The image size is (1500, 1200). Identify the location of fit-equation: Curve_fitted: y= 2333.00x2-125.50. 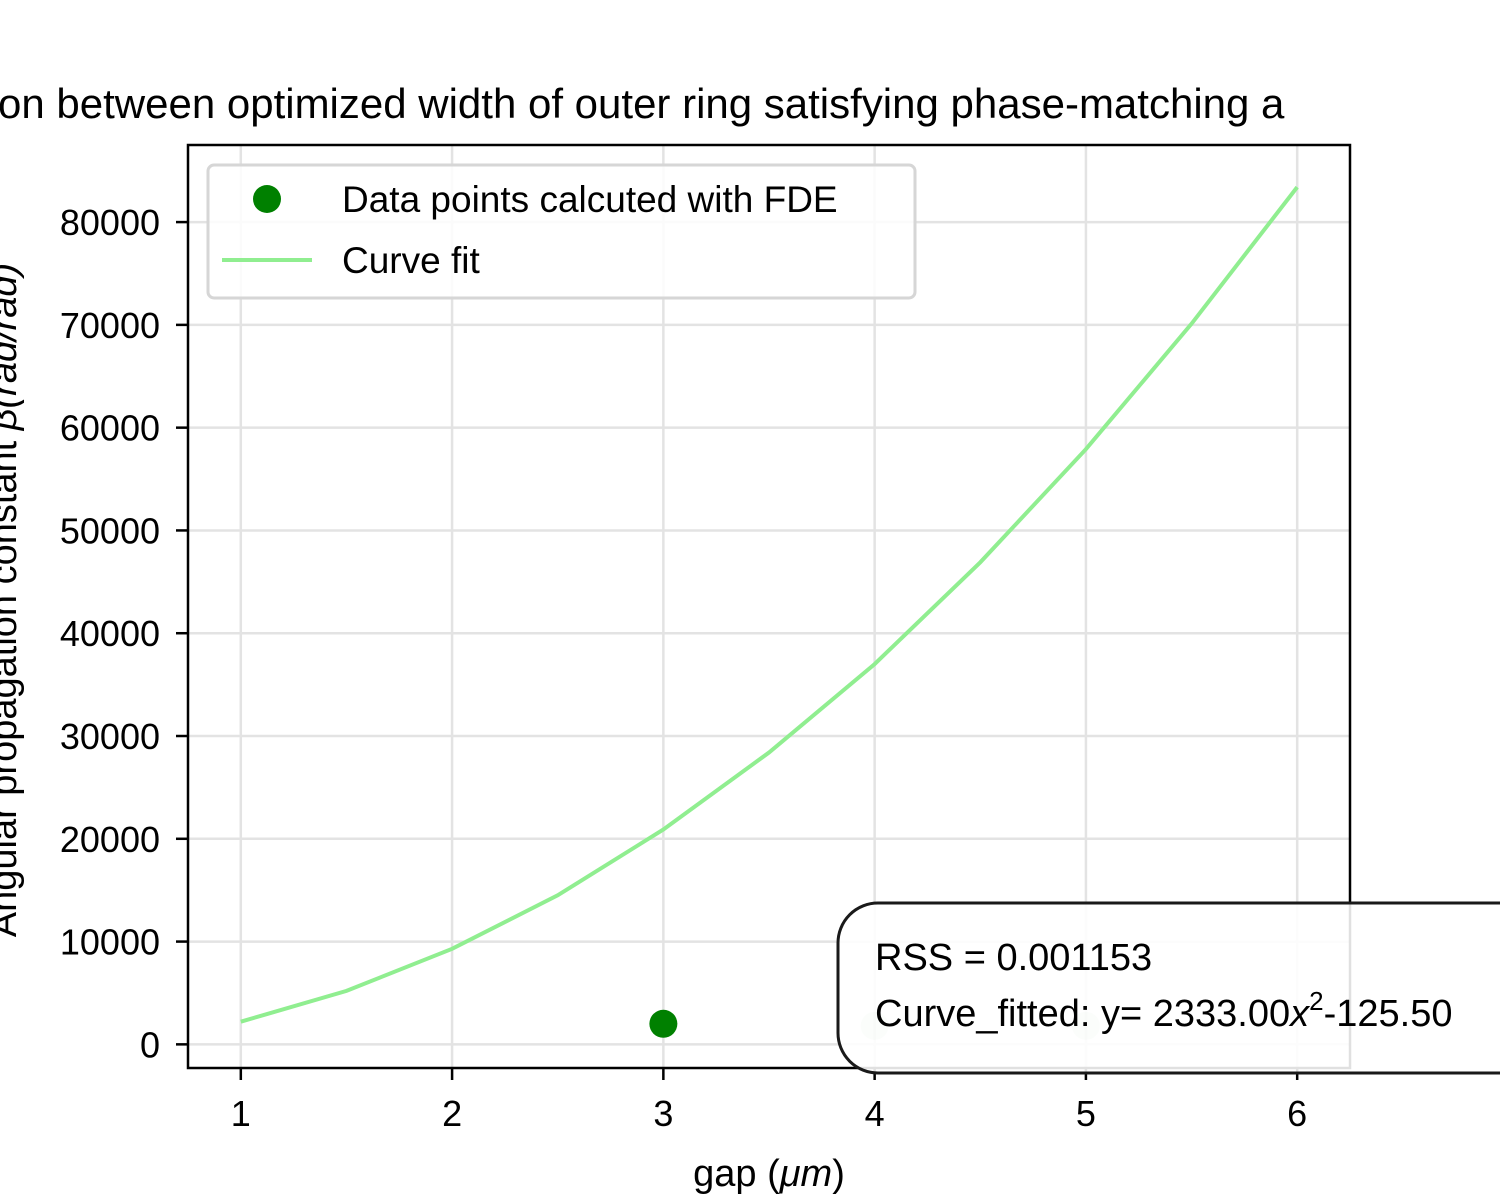
(1163, 1010).